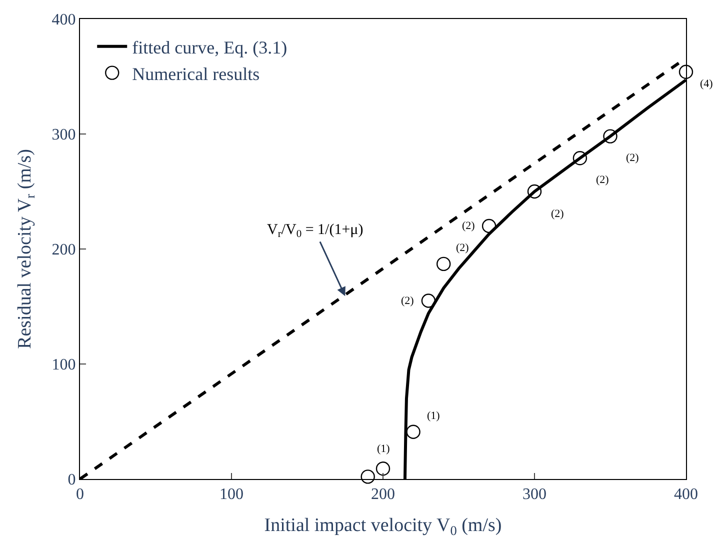 The image size is (726, 544). What do you see at coordinates (534, 495) in the screenshot?
I see `x-tick-label: 300` at bounding box center [534, 495].